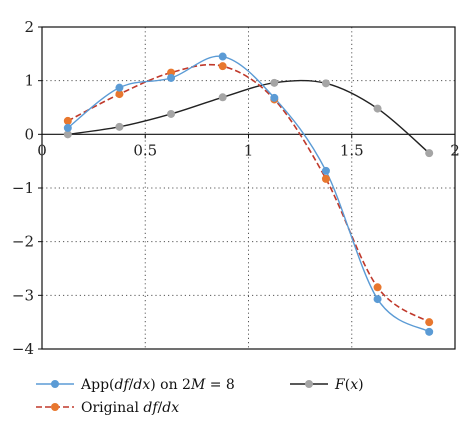  I want to click on legend-item-original: Original df/dx, so click(107, 408).